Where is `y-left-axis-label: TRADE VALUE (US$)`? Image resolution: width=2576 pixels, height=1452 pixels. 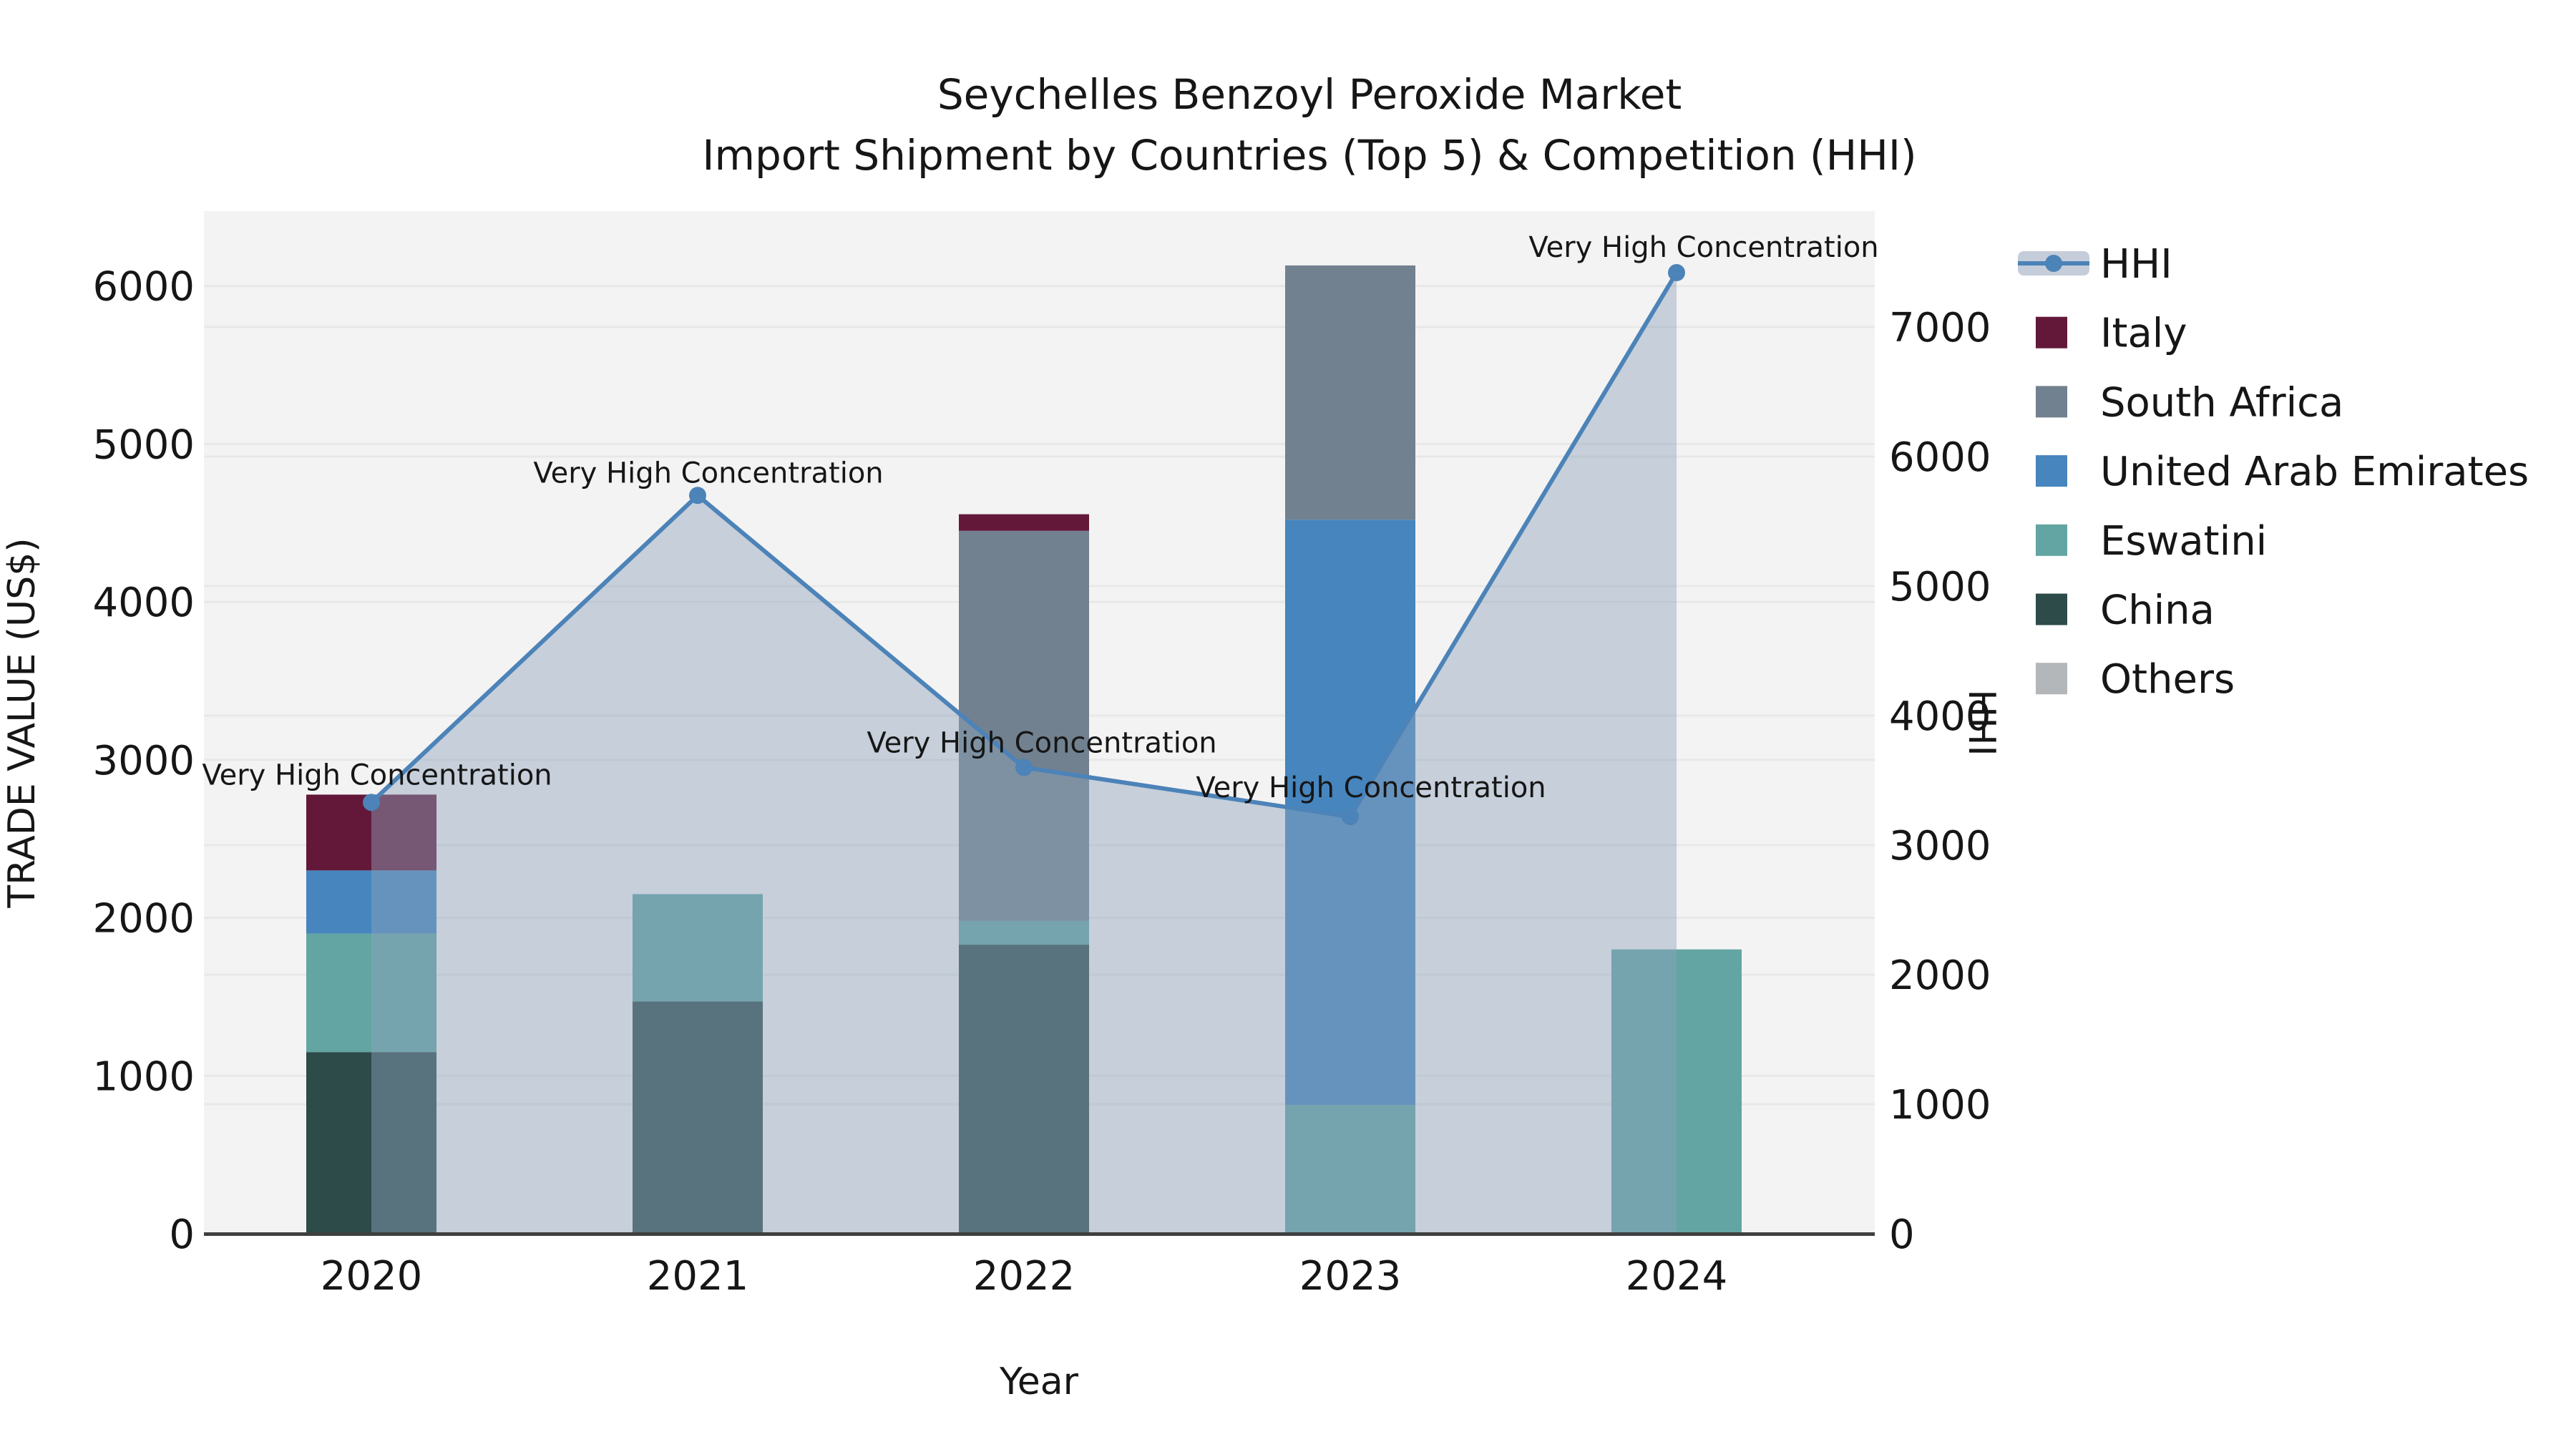
y-left-axis-label: TRADE VALUE (US$) is located at coordinates (22, 722).